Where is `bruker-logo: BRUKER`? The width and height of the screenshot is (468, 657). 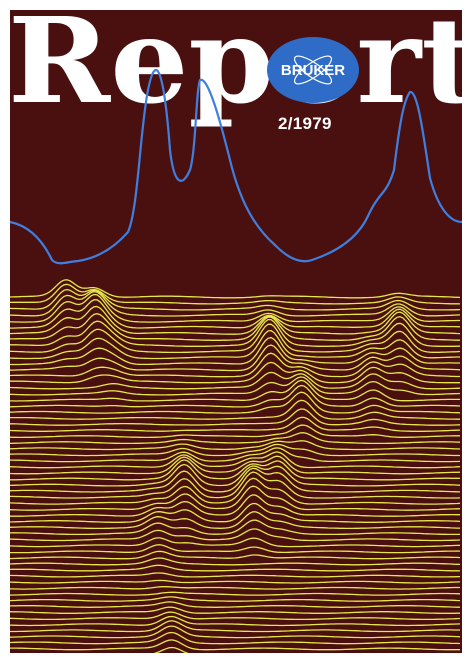
bruker-logo: BRUKER is located at coordinates (313, 70).